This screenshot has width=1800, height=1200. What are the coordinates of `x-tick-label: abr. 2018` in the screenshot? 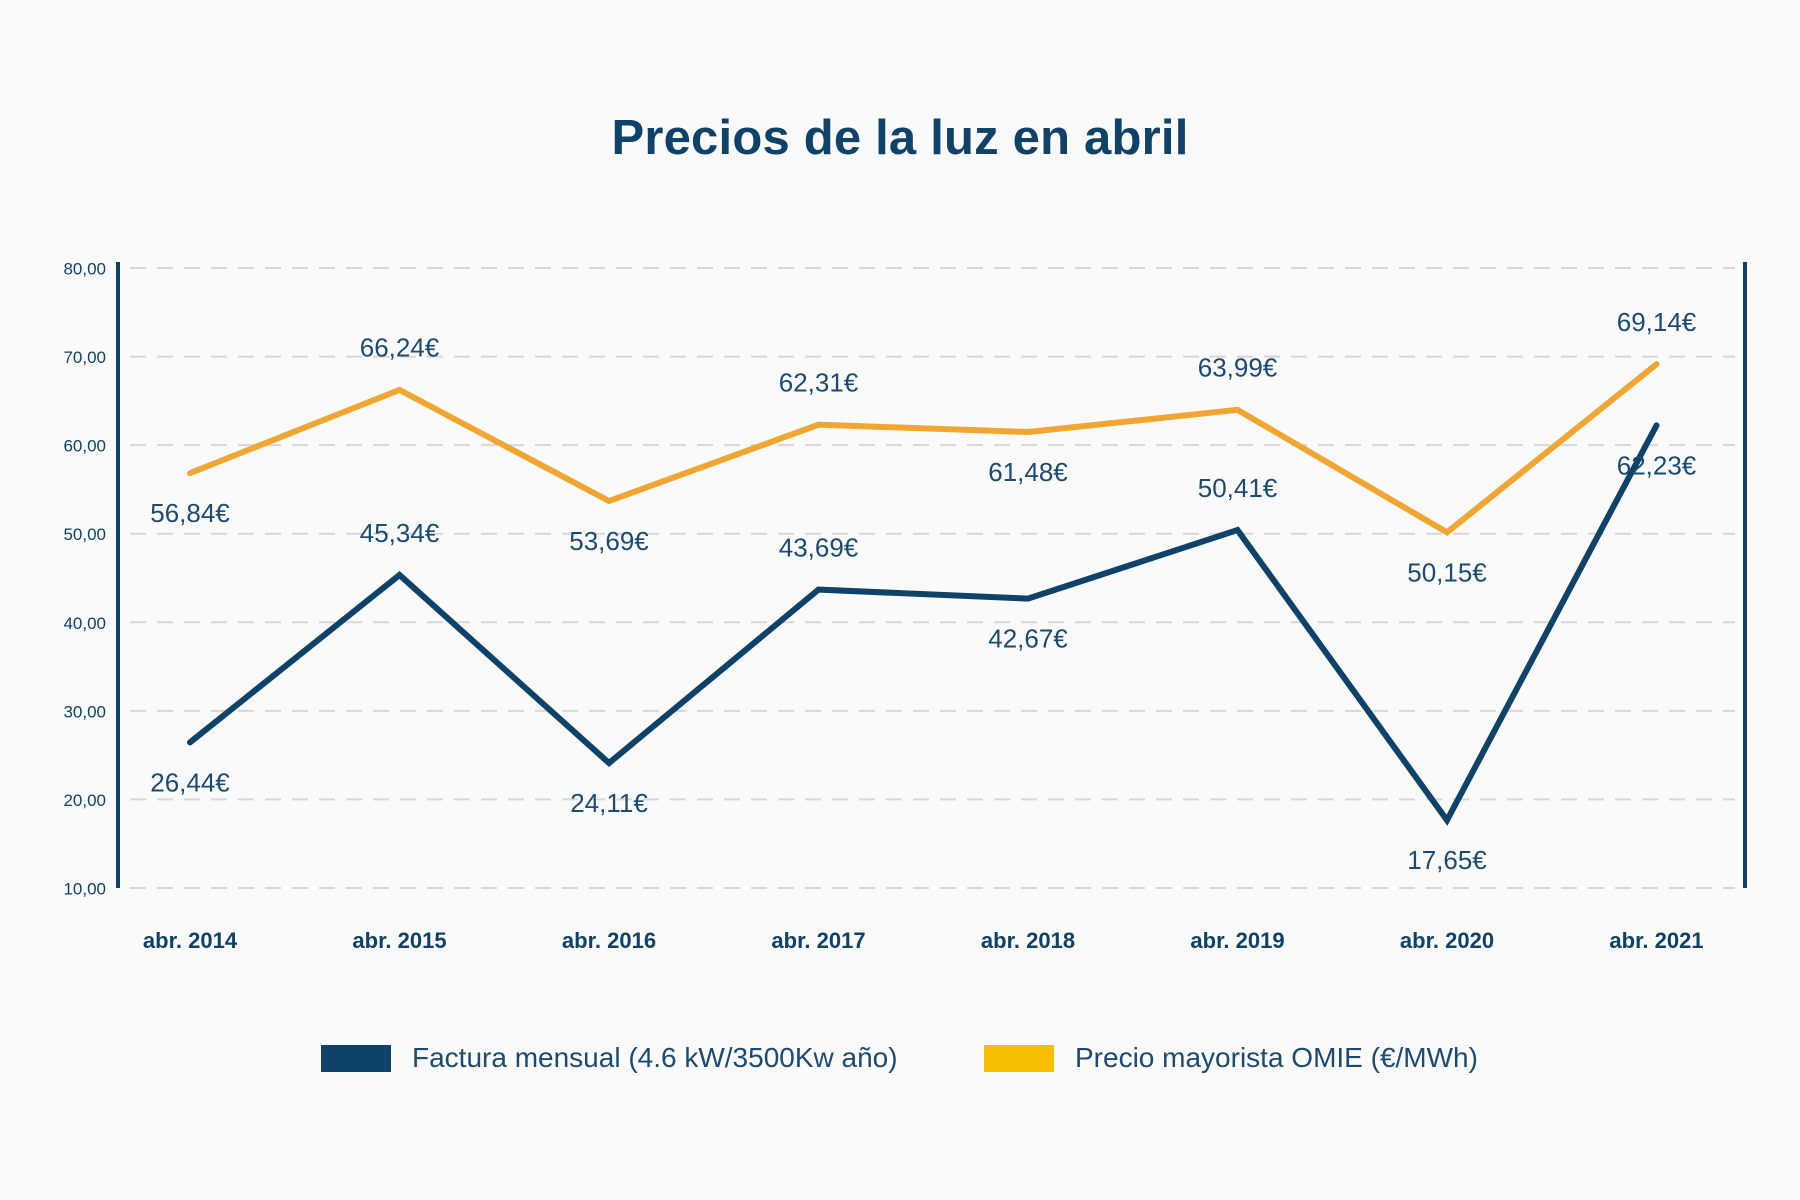 It's located at (1028, 940).